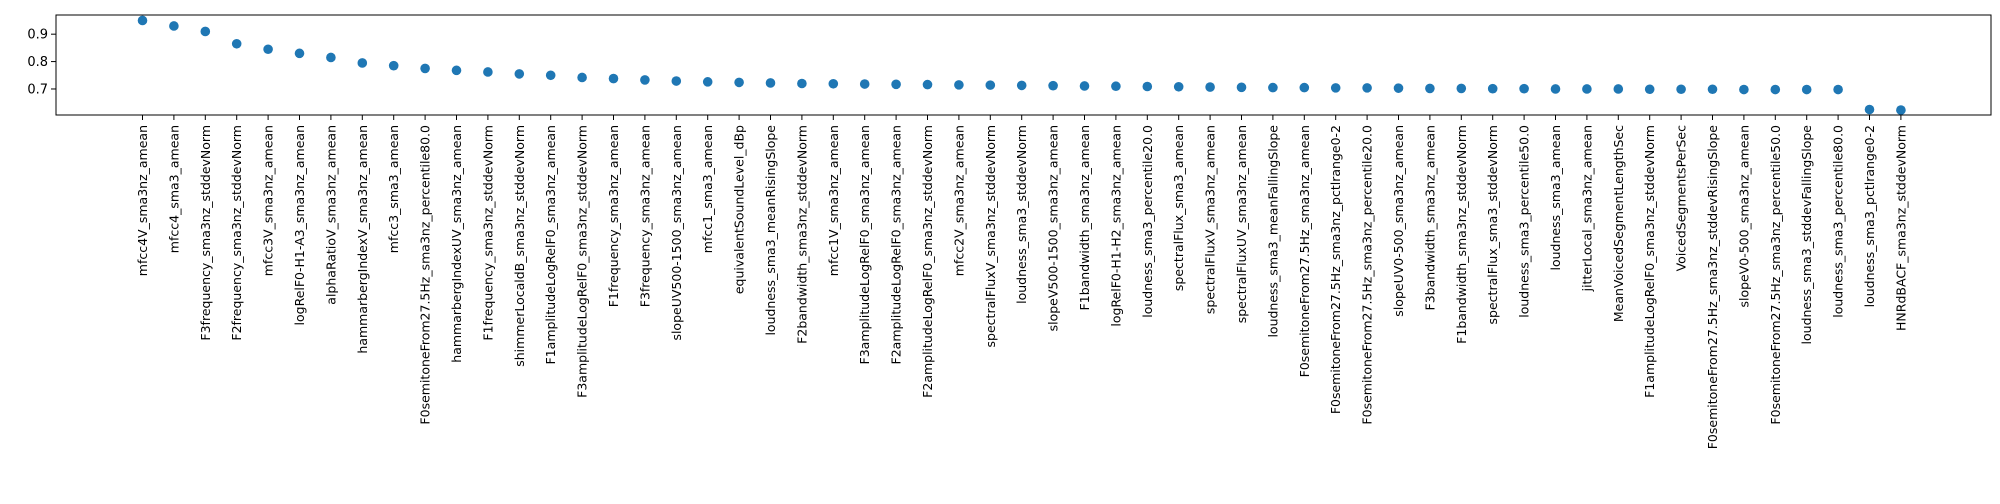 The image size is (2000, 504). Describe the element at coordinates (487, 233) in the screenshot. I see `x-tick-label: F1frequency_sma3nz_stddevNorm` at that location.